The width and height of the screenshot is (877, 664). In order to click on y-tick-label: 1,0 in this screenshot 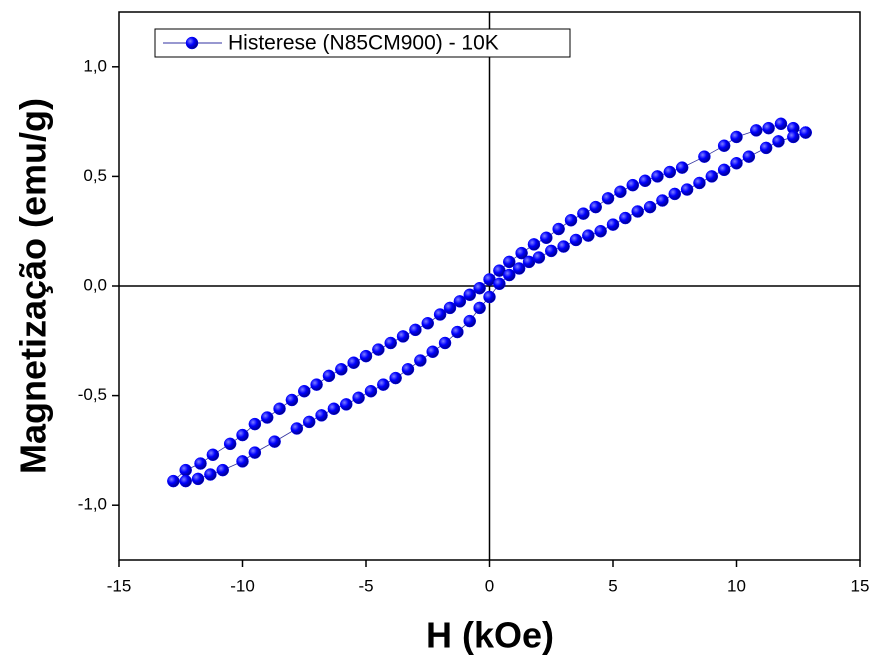, I will do `click(95, 65)`.